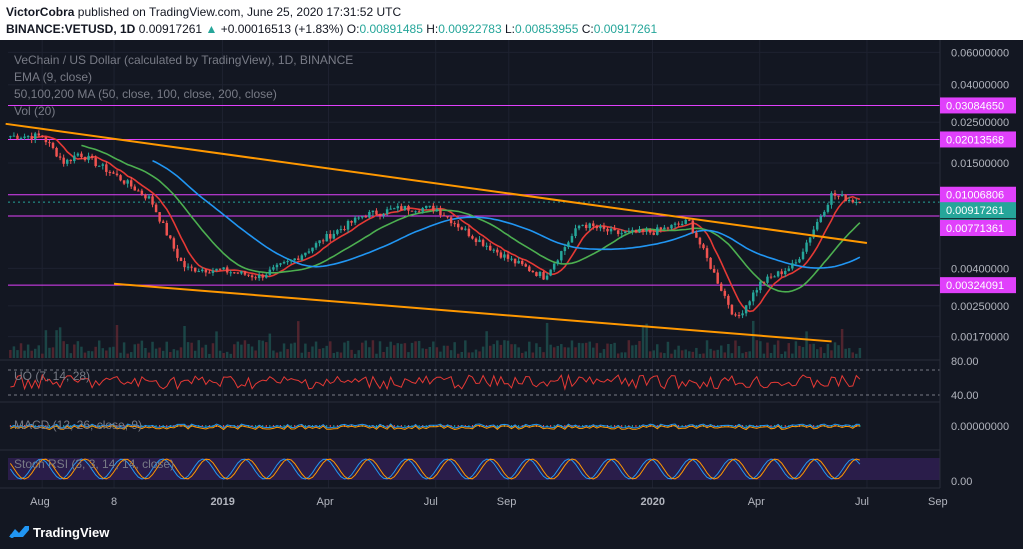  Describe the element at coordinates (78, 425) in the screenshot. I see `legend-macd: MACD (12, 26, close, 9)` at that location.